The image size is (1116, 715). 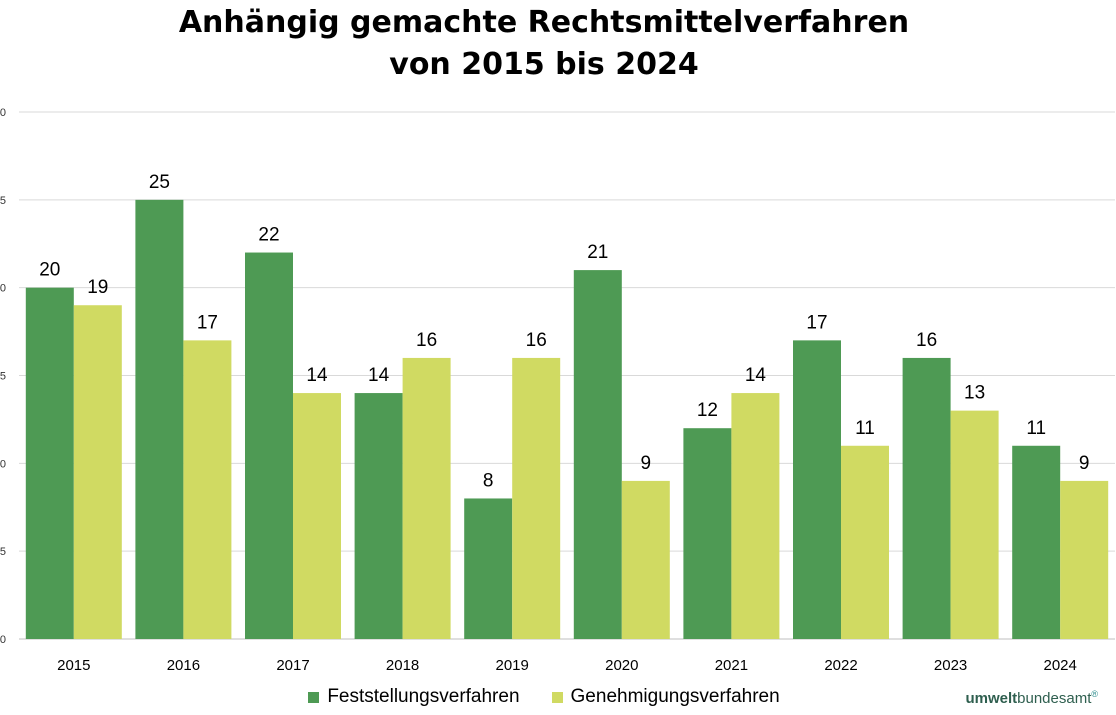 I want to click on bar-feststellungsverfahren-2022, so click(x=817, y=489).